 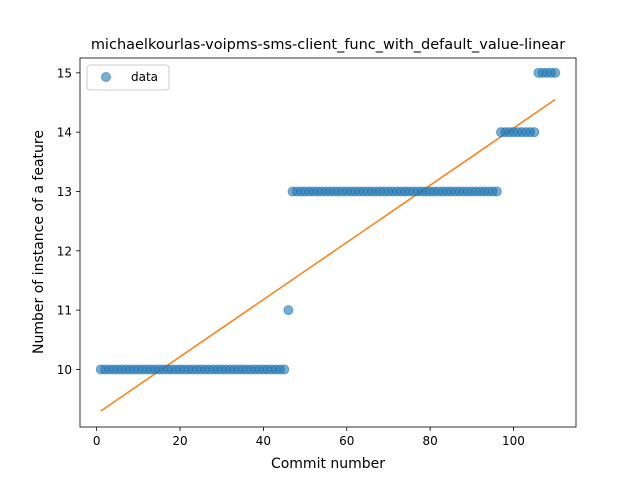 I want to click on legend-marker-data, so click(x=106, y=77).